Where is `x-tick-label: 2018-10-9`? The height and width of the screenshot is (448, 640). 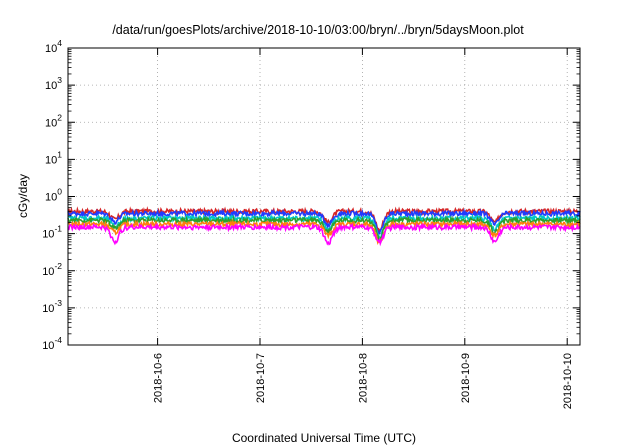
x-tick-label: 2018-10-9 is located at coordinates (466, 378).